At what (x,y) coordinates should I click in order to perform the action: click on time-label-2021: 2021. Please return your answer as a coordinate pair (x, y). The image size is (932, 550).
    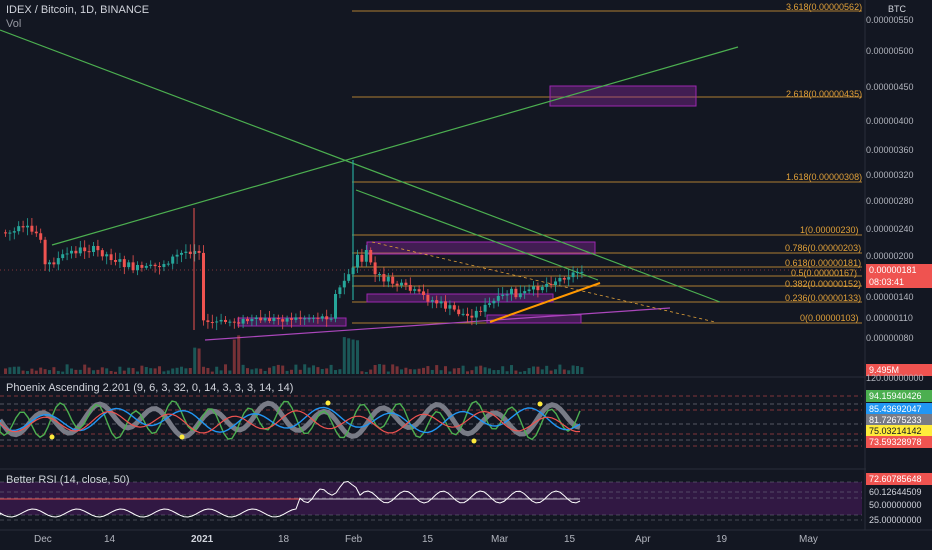
    Looking at the image, I should click on (202, 539).